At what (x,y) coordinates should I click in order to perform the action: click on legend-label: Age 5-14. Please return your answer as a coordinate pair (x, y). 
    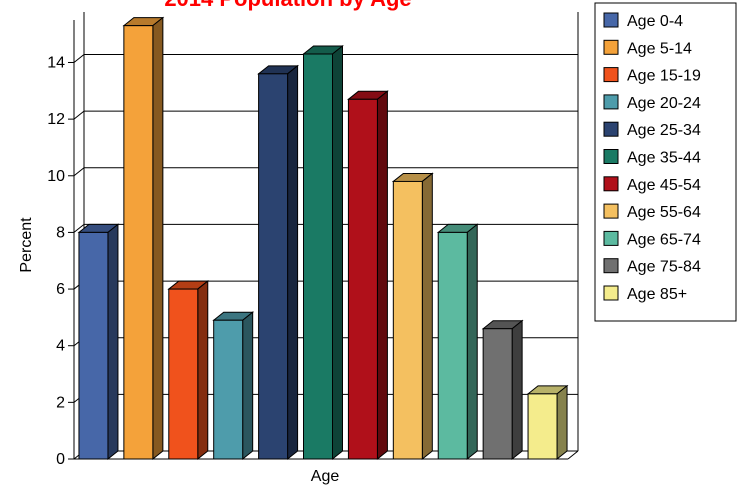
    Looking at the image, I should click on (659, 48).